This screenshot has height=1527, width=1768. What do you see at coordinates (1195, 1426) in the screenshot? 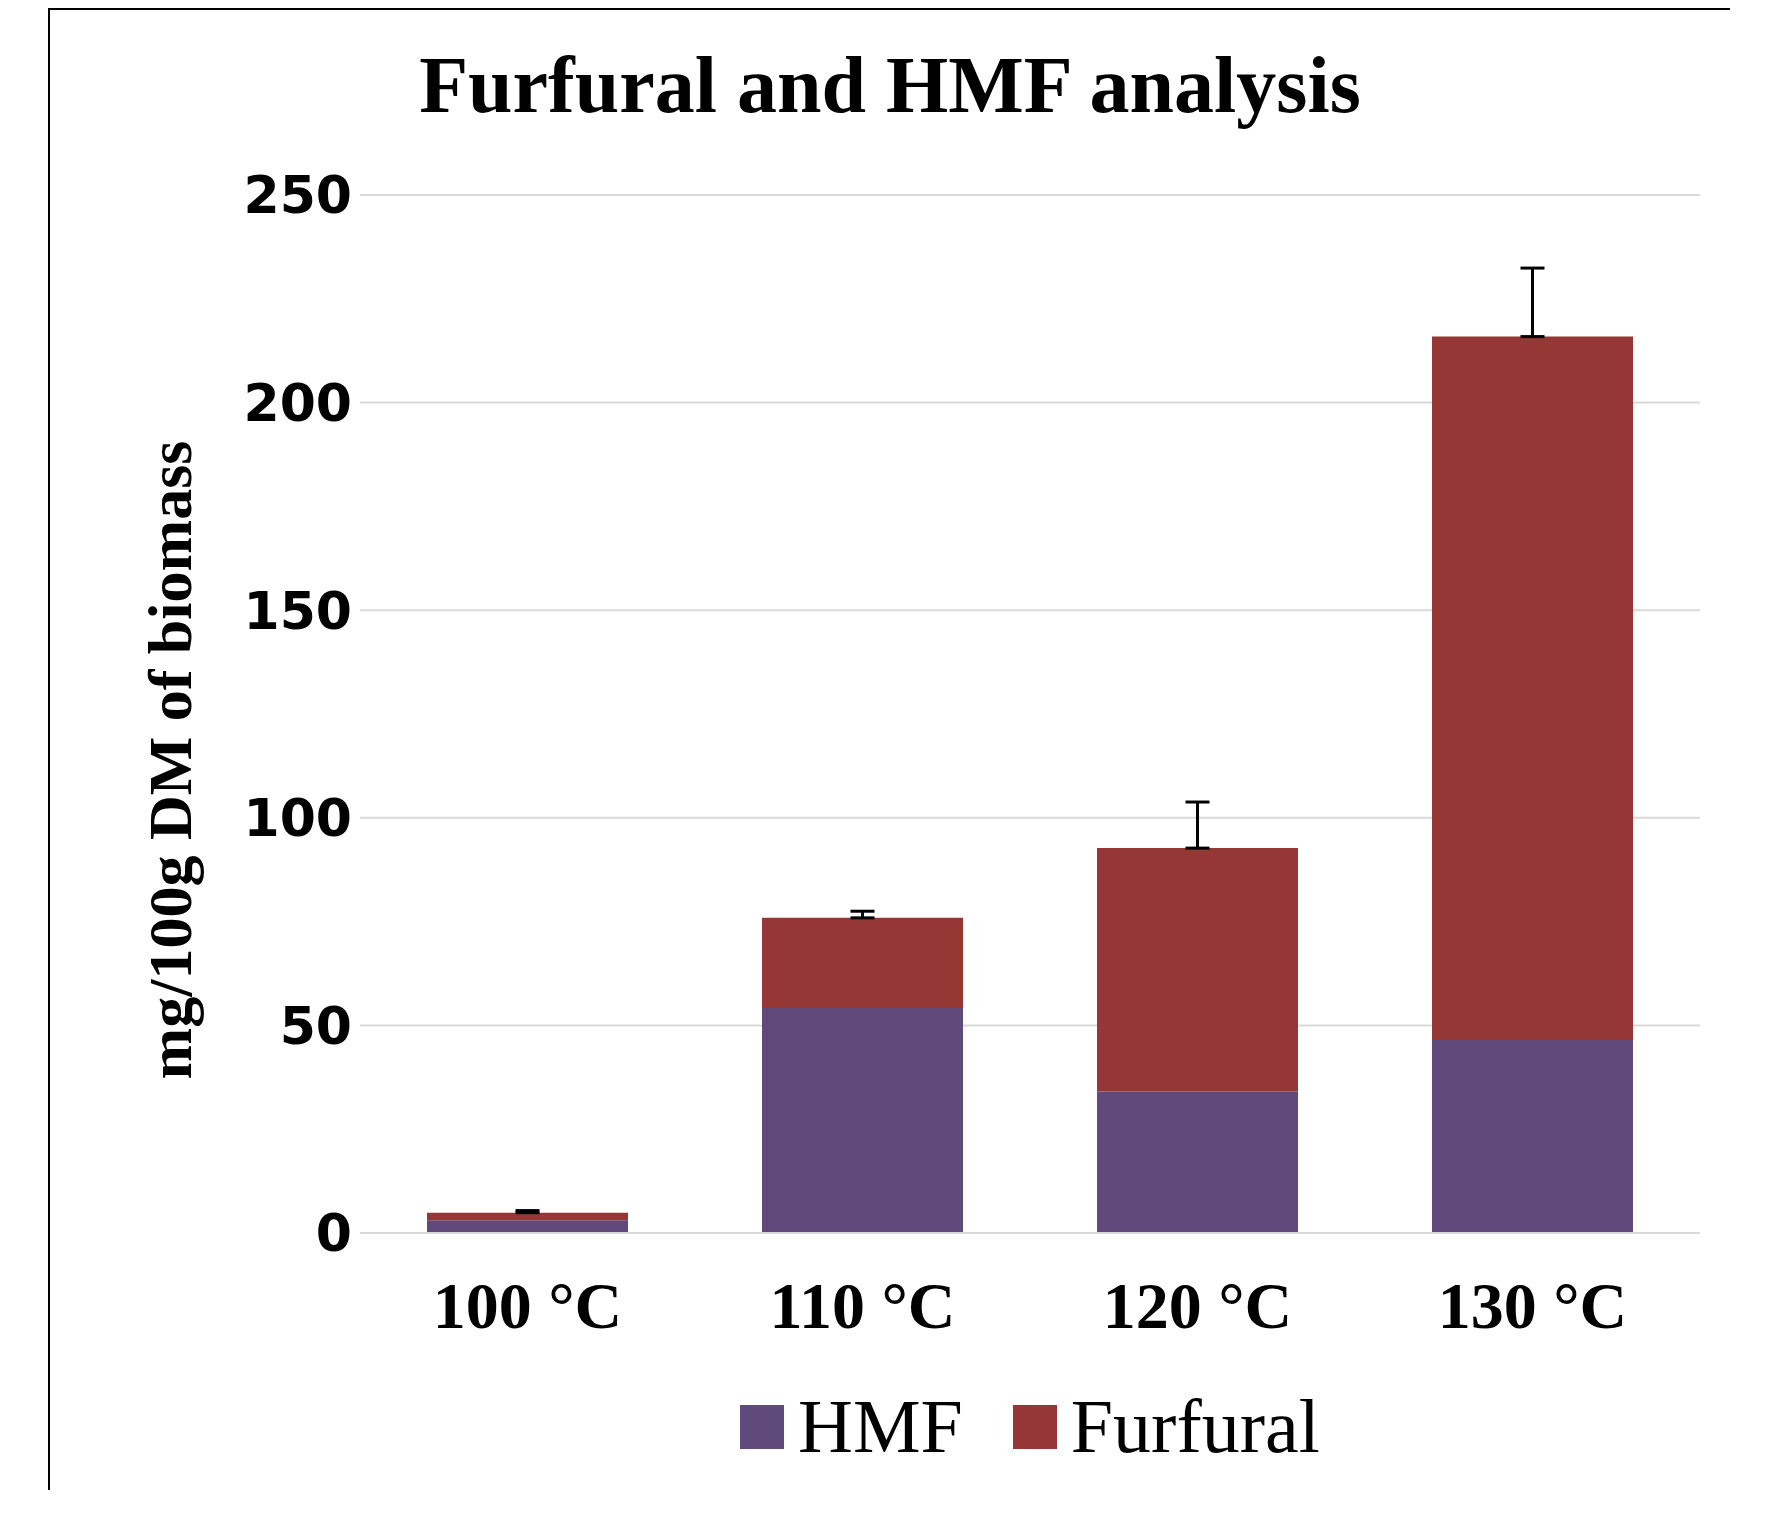
I see `legend-label: Furfural` at bounding box center [1195, 1426].